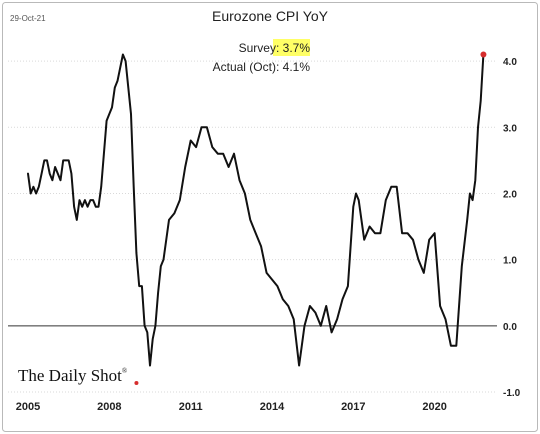 The image size is (540, 434). Describe the element at coordinates (483, 54) in the screenshot. I see `latest-point-marker` at that location.